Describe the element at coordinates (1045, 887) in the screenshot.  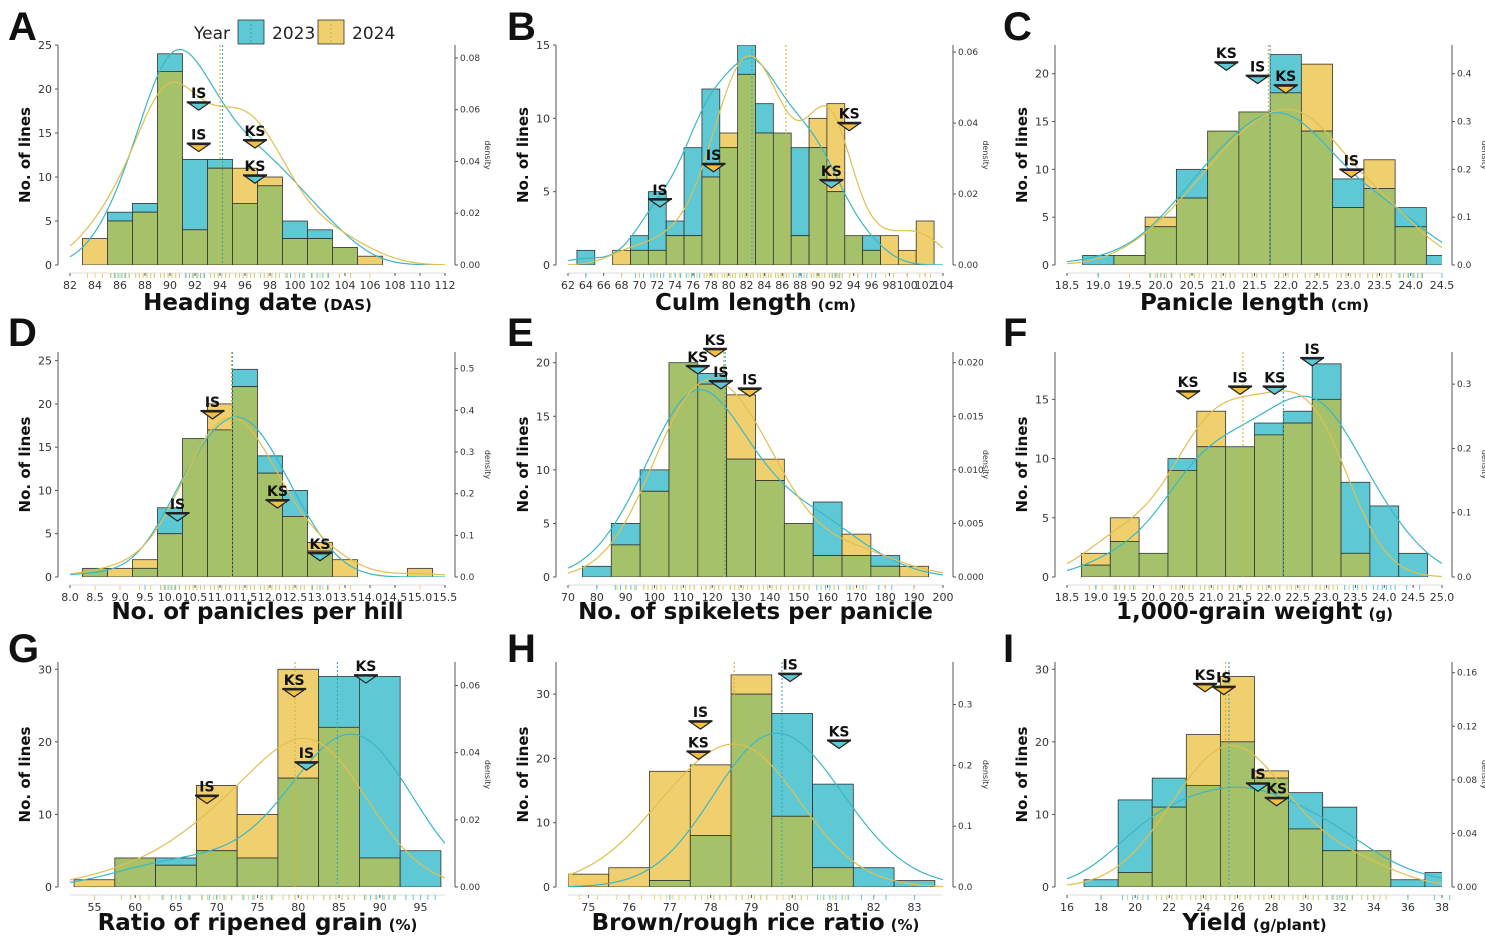
I see `y-tick-label: 0` at that location.